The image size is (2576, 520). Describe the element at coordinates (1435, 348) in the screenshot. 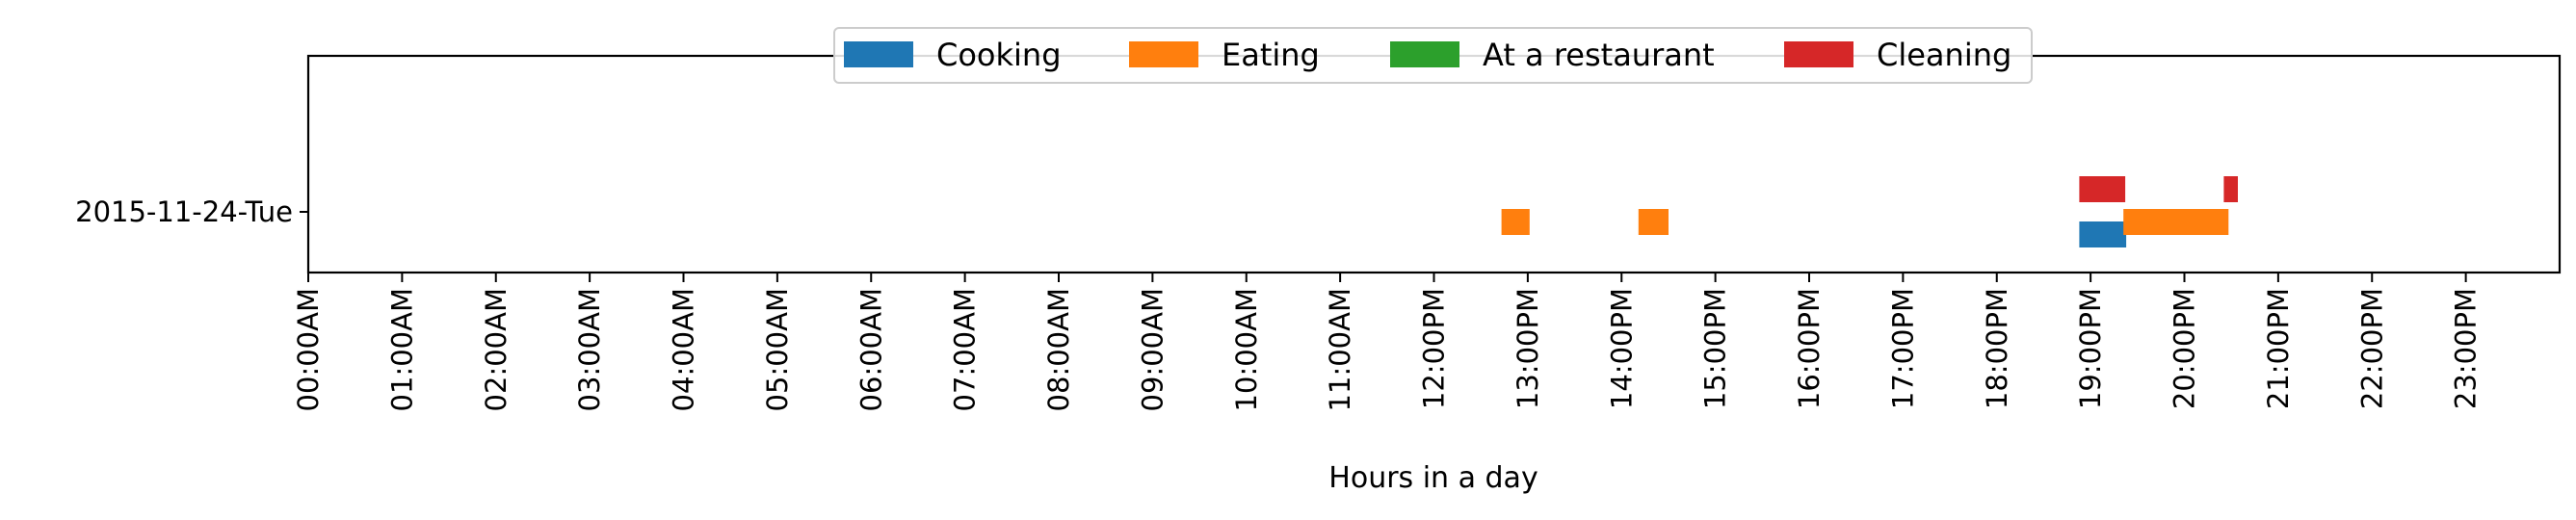

I see `x-tick-label: 12:00PM` at that location.